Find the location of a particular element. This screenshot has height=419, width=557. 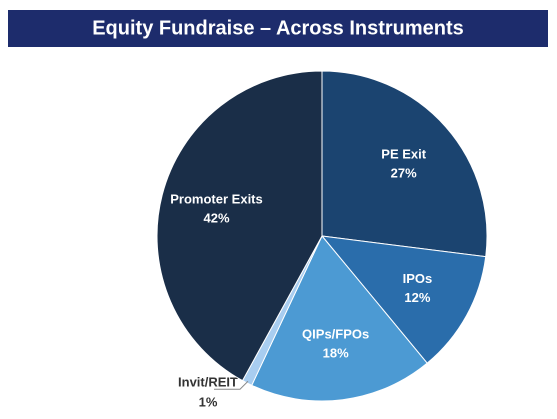

slice-label: QIPs/FPOs is located at coordinates (335, 333).